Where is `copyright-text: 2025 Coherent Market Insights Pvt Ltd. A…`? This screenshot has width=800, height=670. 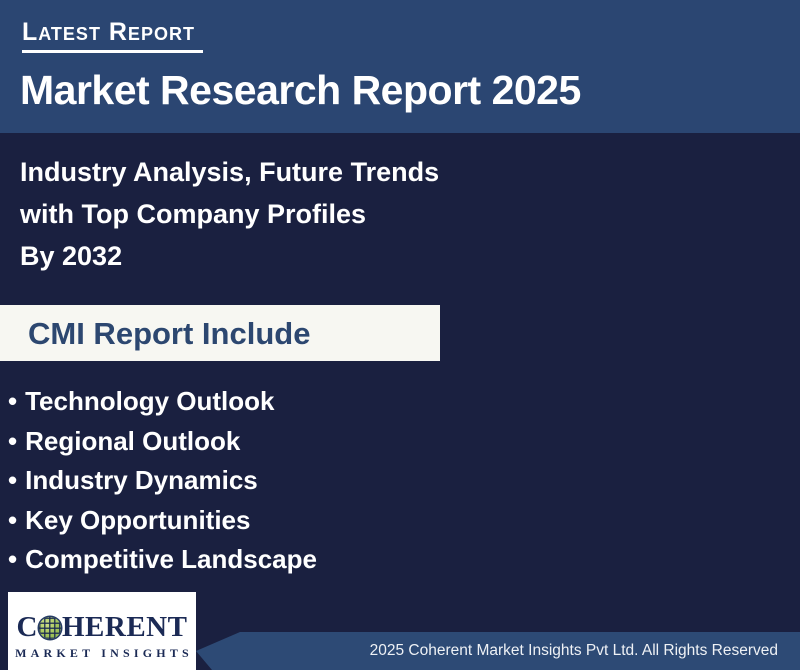
copyright-text: 2025 Coherent Market Insights Pvt Ltd. A… is located at coordinates (573, 651).